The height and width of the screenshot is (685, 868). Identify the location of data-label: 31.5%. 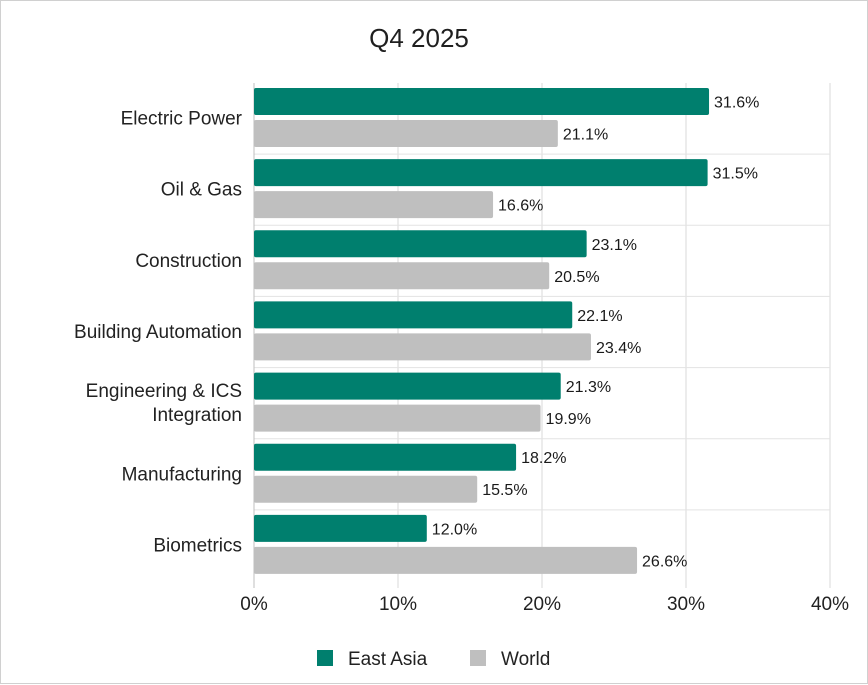
(735, 174).